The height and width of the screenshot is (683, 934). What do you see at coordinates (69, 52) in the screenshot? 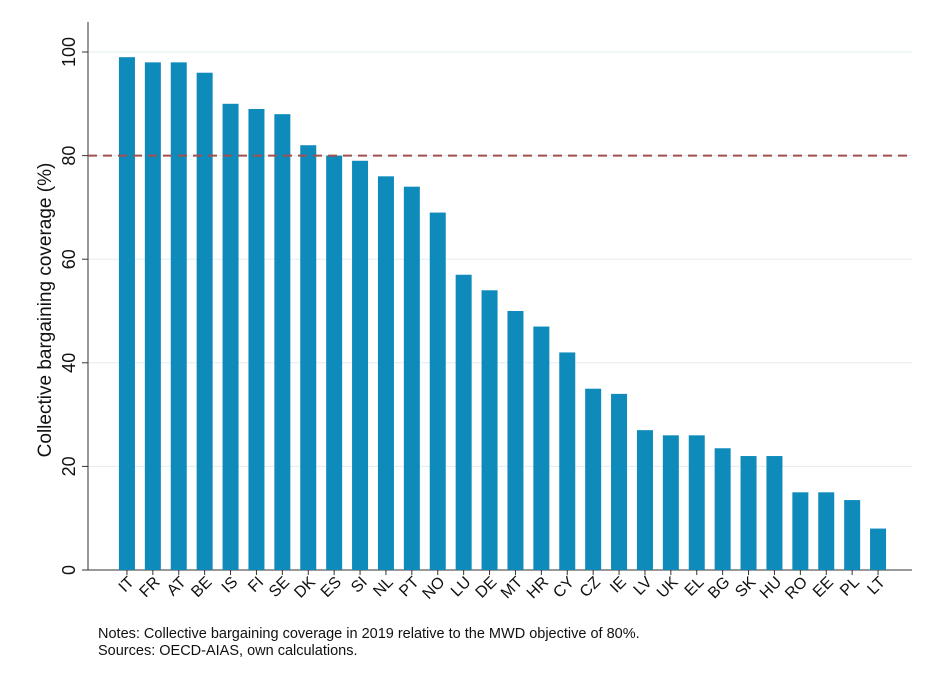
I see `y-tick-label: 100` at bounding box center [69, 52].